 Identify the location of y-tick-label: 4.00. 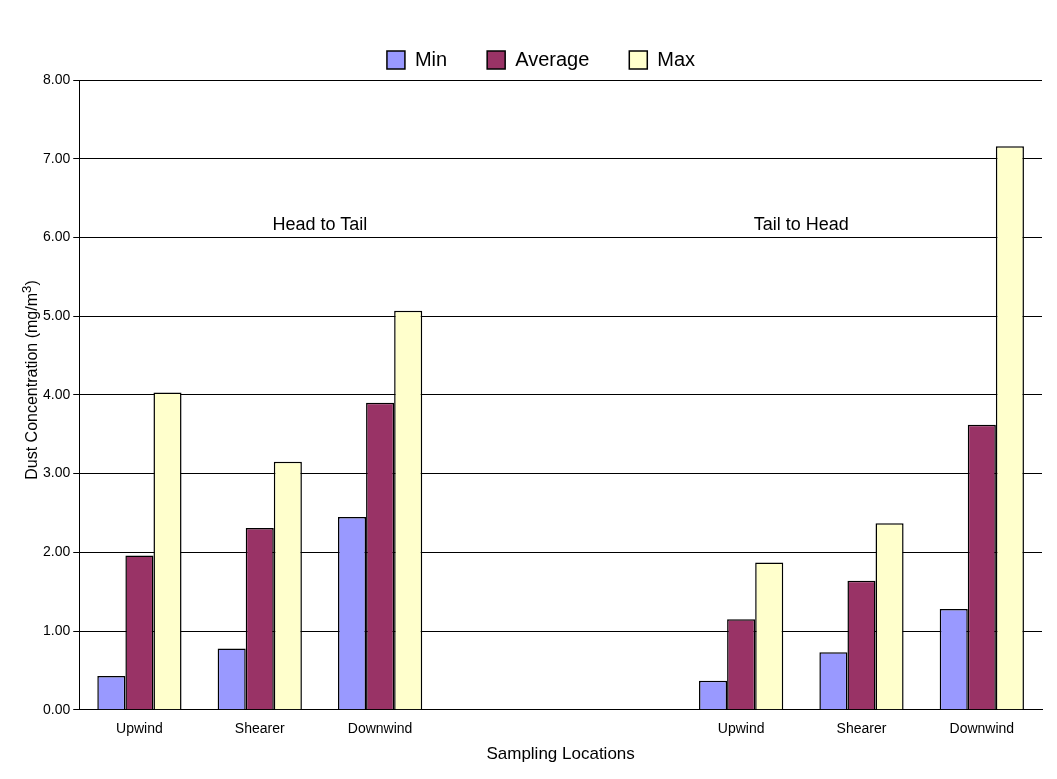
(57, 393).